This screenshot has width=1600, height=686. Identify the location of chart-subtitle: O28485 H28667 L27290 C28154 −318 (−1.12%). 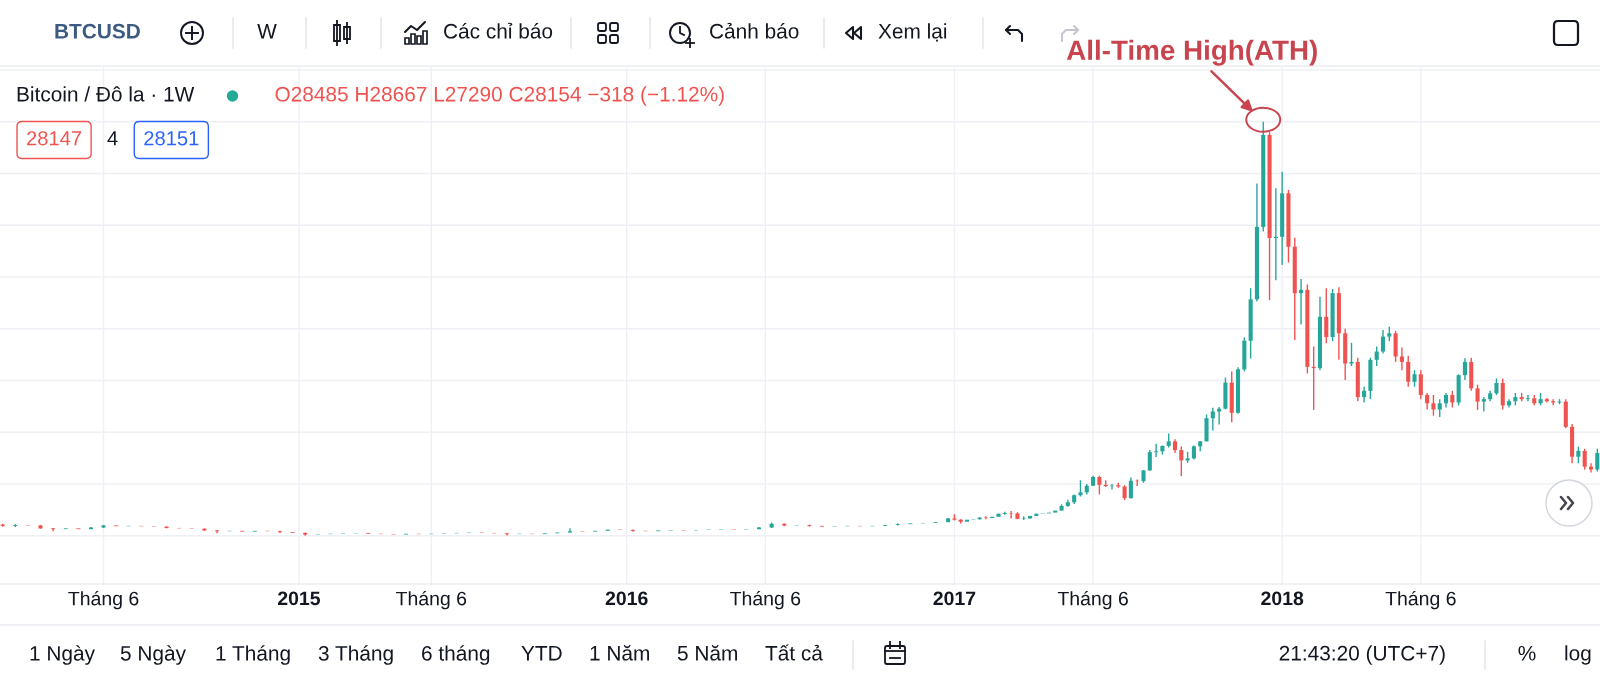
(499, 96).